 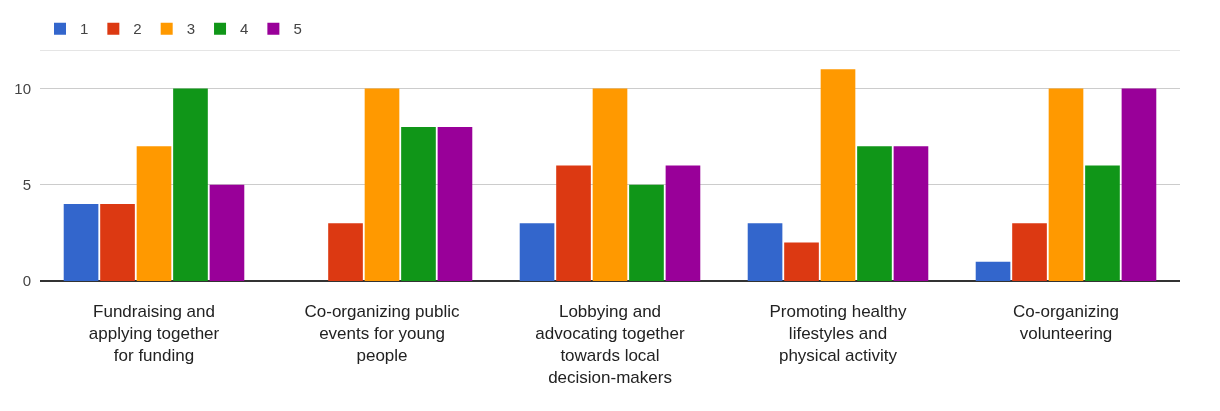 What do you see at coordinates (1066, 323) in the screenshot?
I see `x-tick-label: Co-organizing volunteering` at bounding box center [1066, 323].